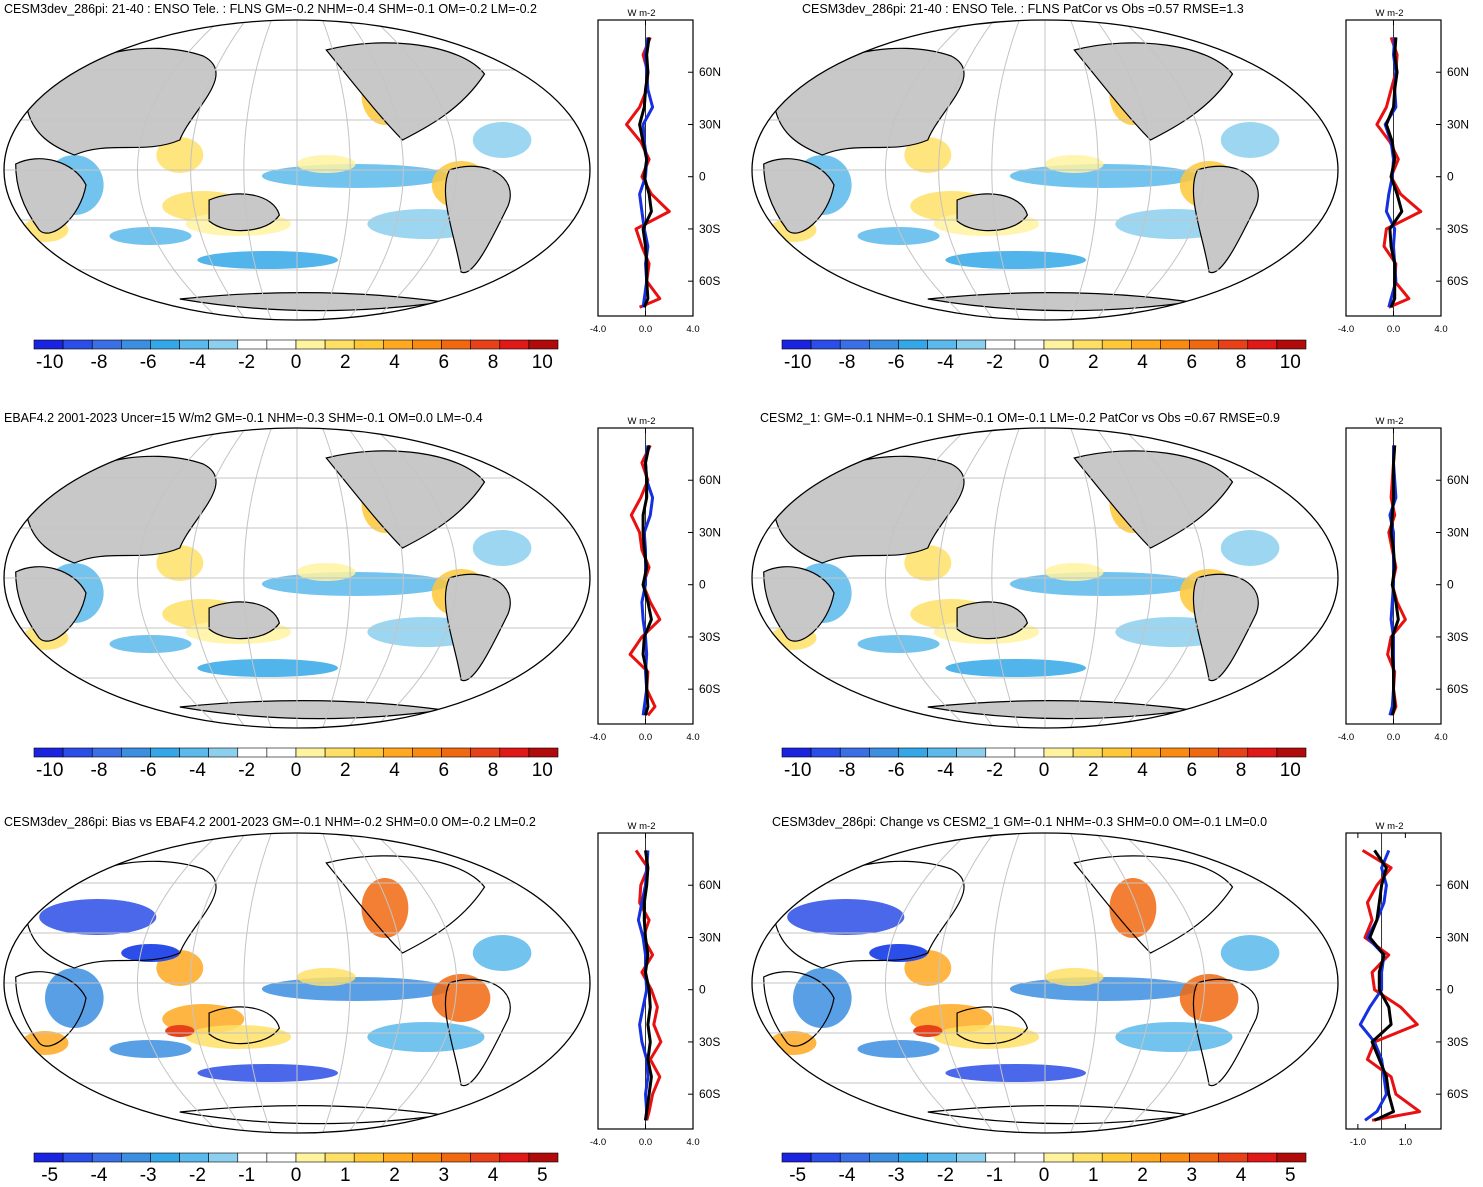  What do you see at coordinates (945, 362) in the screenshot?
I see `colorbar-label: -4` at bounding box center [945, 362].